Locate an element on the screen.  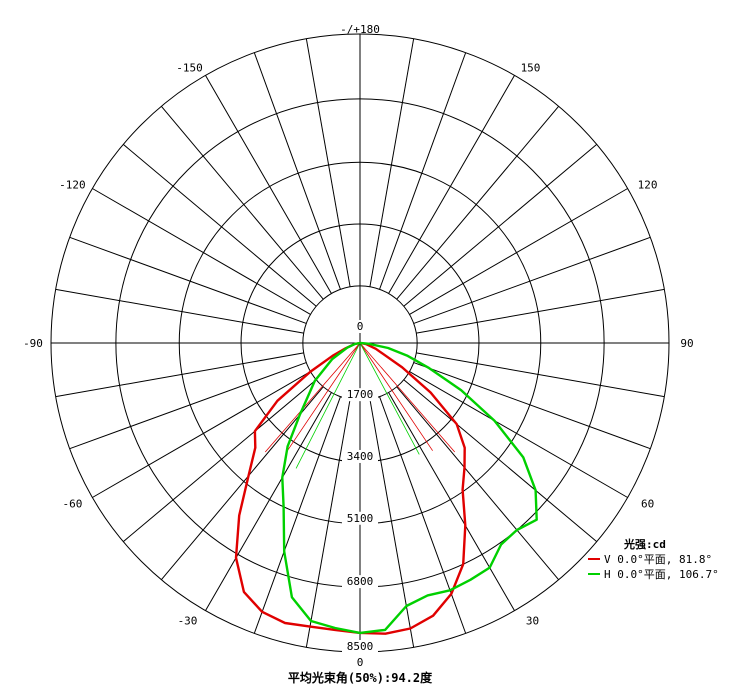
radial-label: 0 is located at coordinates (360, 326).